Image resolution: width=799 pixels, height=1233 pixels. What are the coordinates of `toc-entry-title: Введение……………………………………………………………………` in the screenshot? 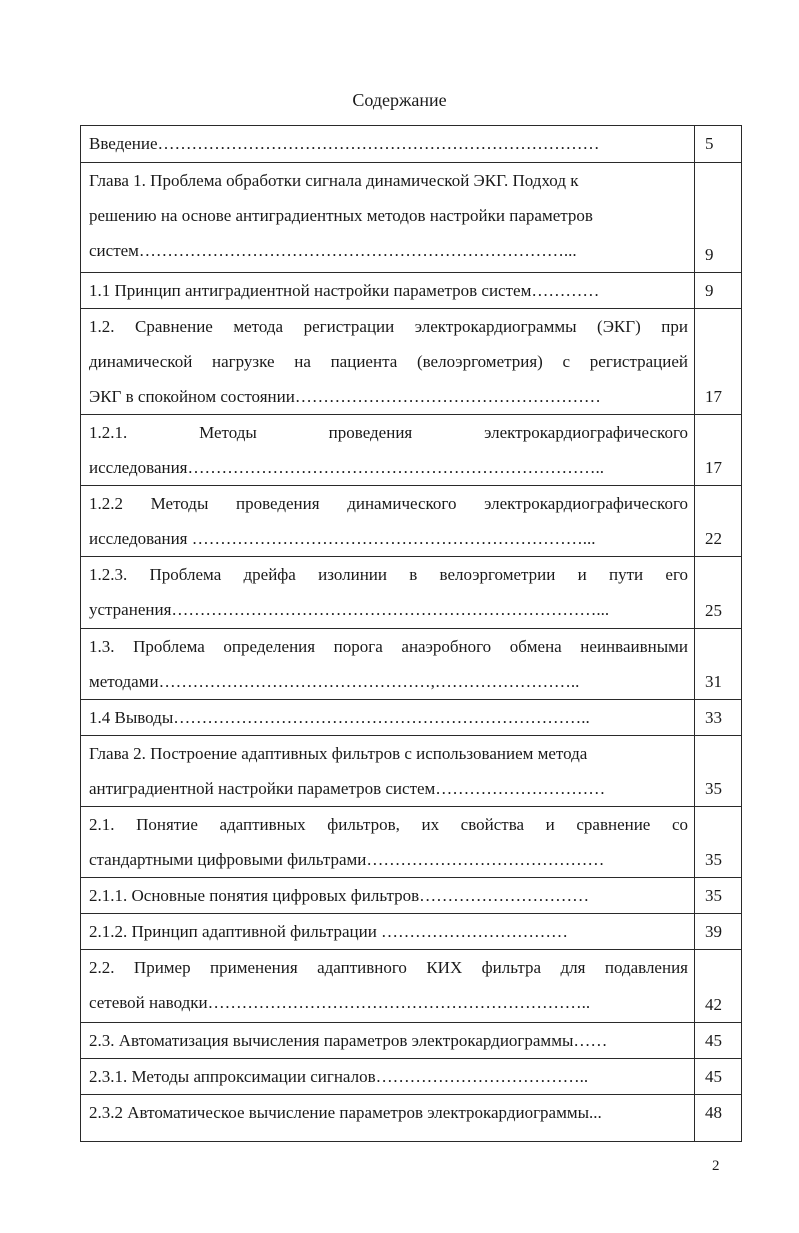 It's located at (387, 144).